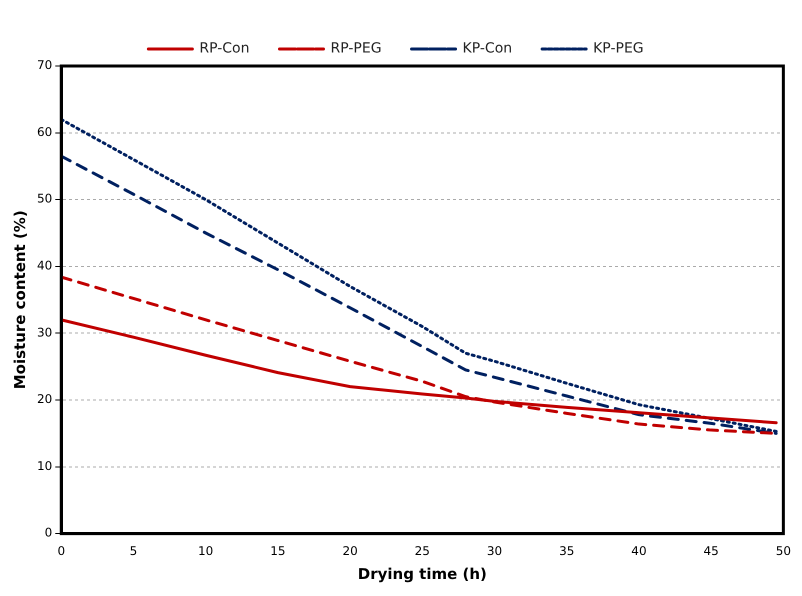 Image resolution: width=802 pixels, height=596 pixels. Describe the element at coordinates (48, 533) in the screenshot. I see `y-tick-label: 0` at that location.